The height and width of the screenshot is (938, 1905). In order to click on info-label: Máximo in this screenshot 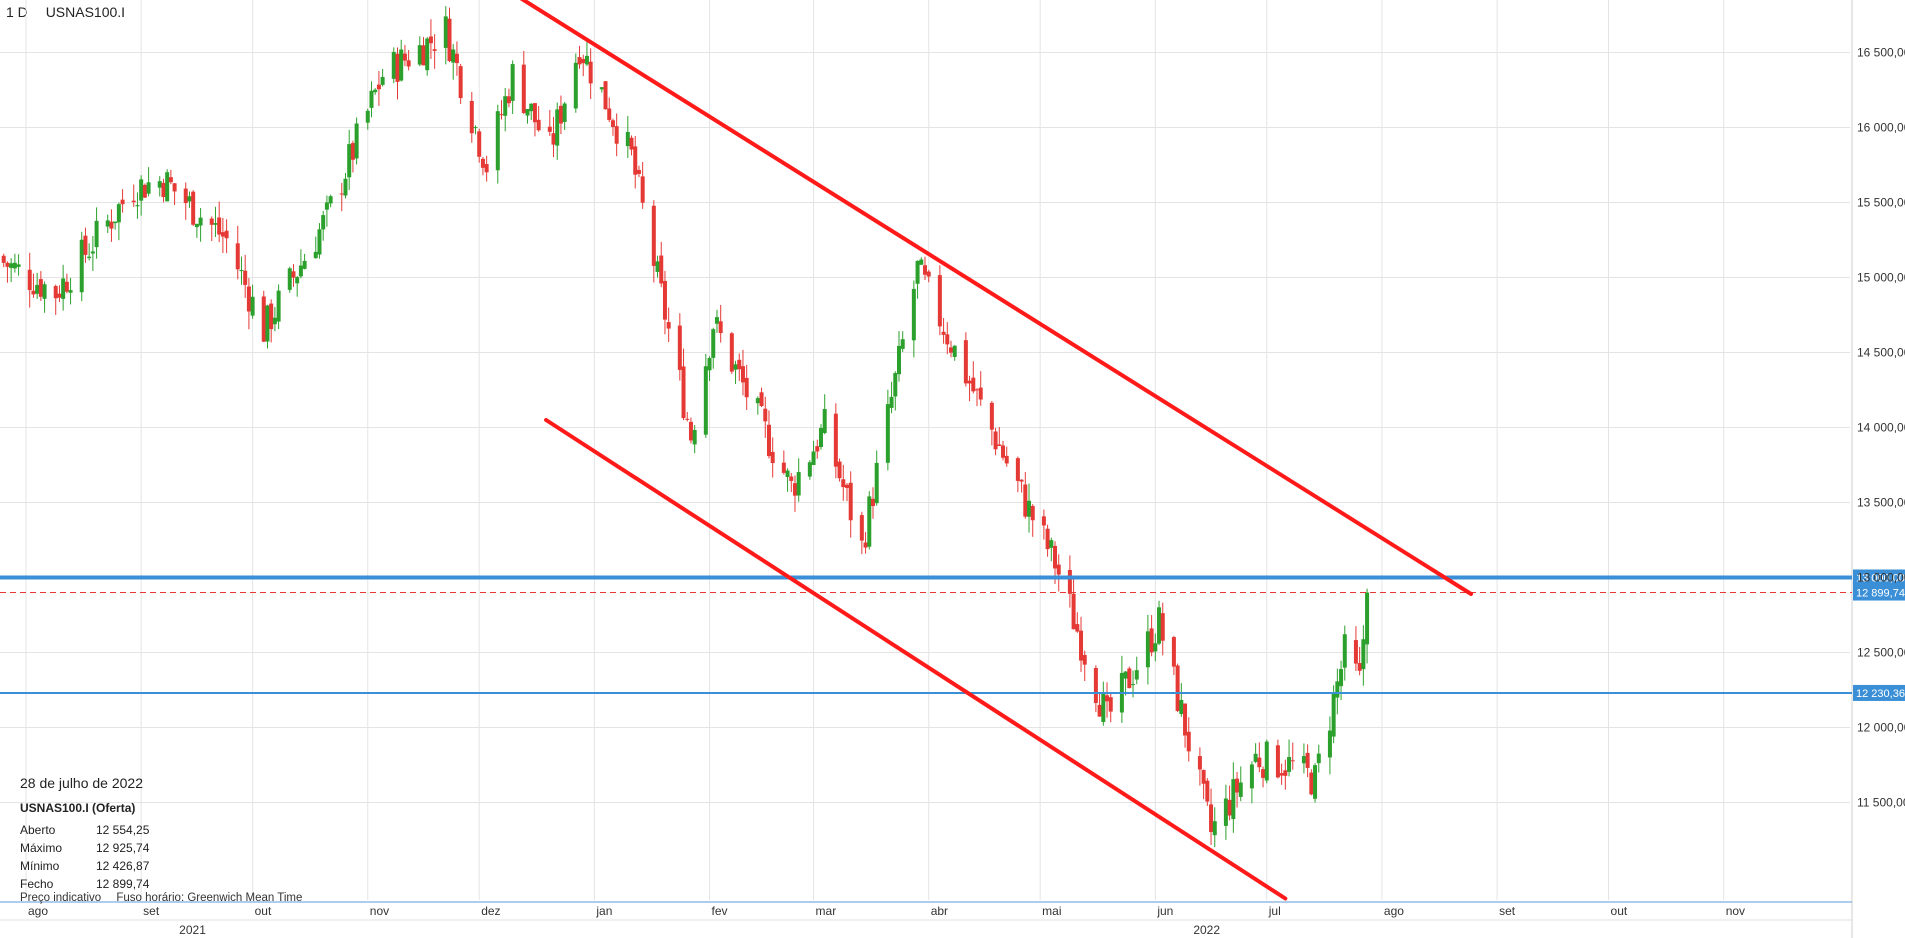, I will do `click(41, 848)`.